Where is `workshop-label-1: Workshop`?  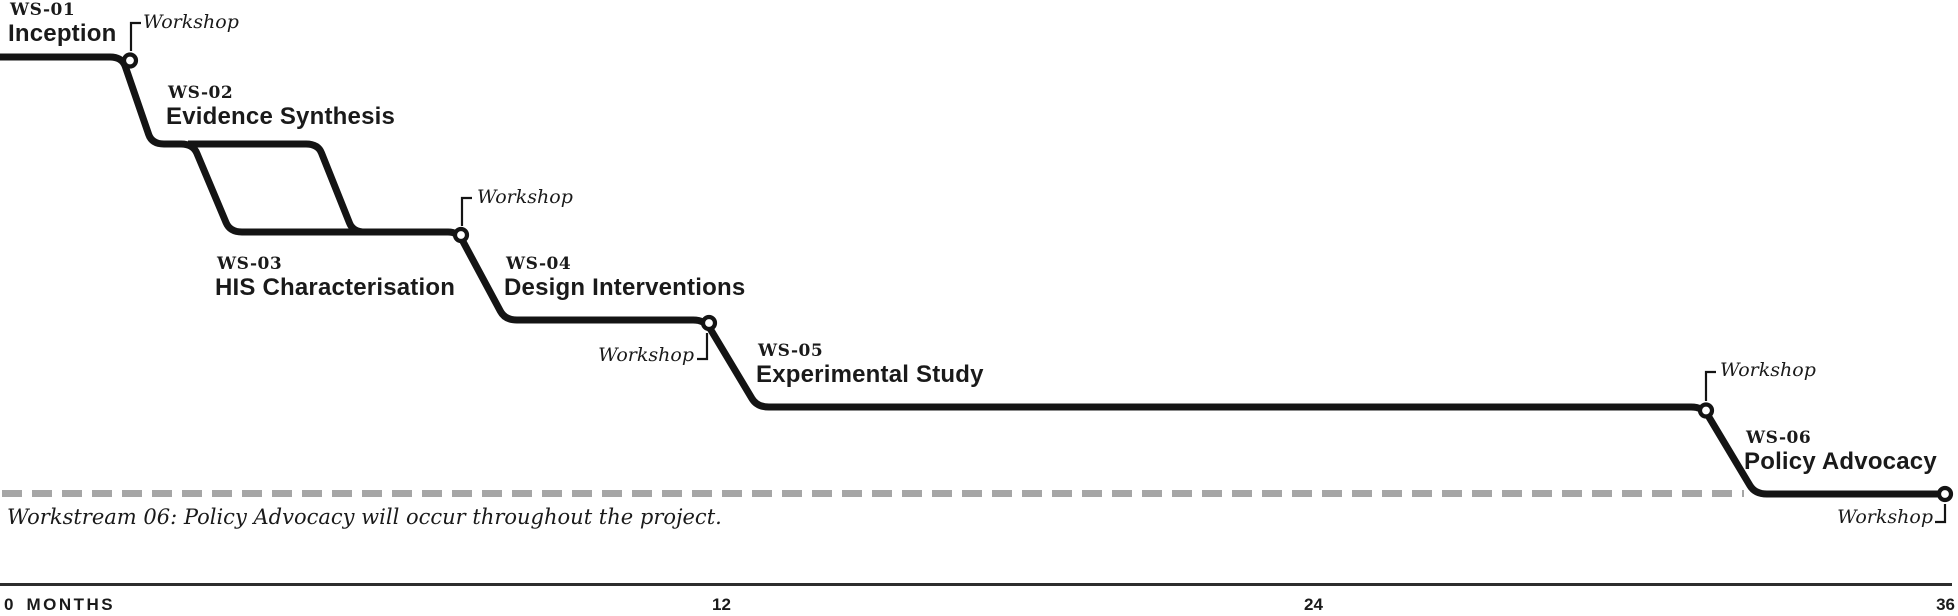
workshop-label-1: Workshop is located at coordinates (191, 22).